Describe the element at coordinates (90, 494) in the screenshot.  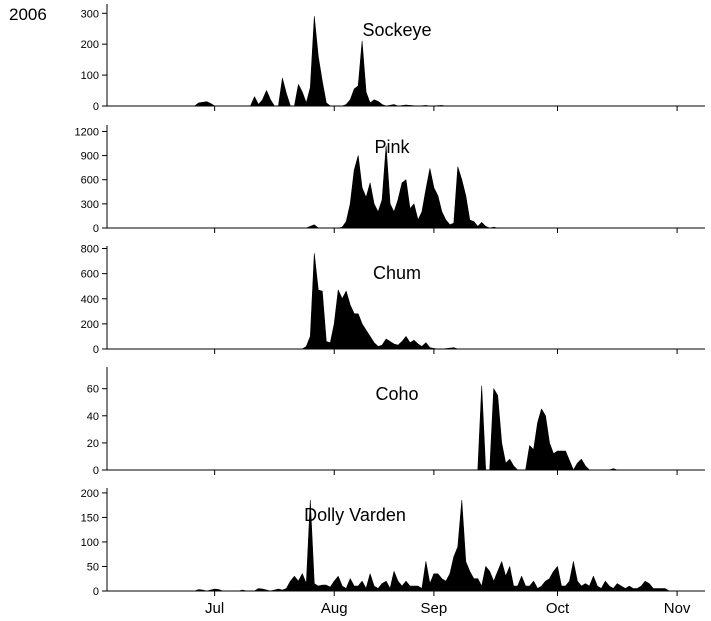
I see `dolly-varden-y-tick-label: 200` at that location.